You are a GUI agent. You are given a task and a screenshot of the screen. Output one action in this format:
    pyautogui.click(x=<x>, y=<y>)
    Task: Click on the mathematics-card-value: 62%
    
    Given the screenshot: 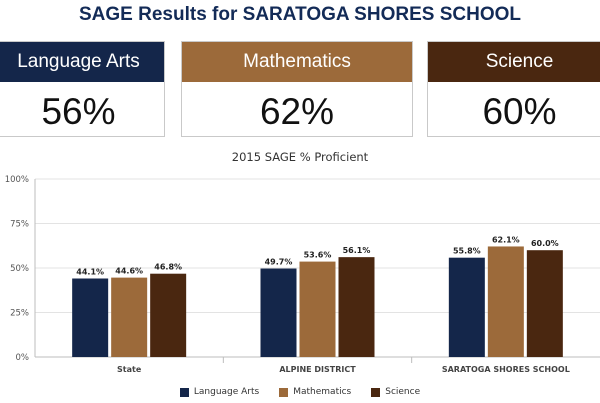 What is the action you would take?
    pyautogui.click(x=297, y=111)
    